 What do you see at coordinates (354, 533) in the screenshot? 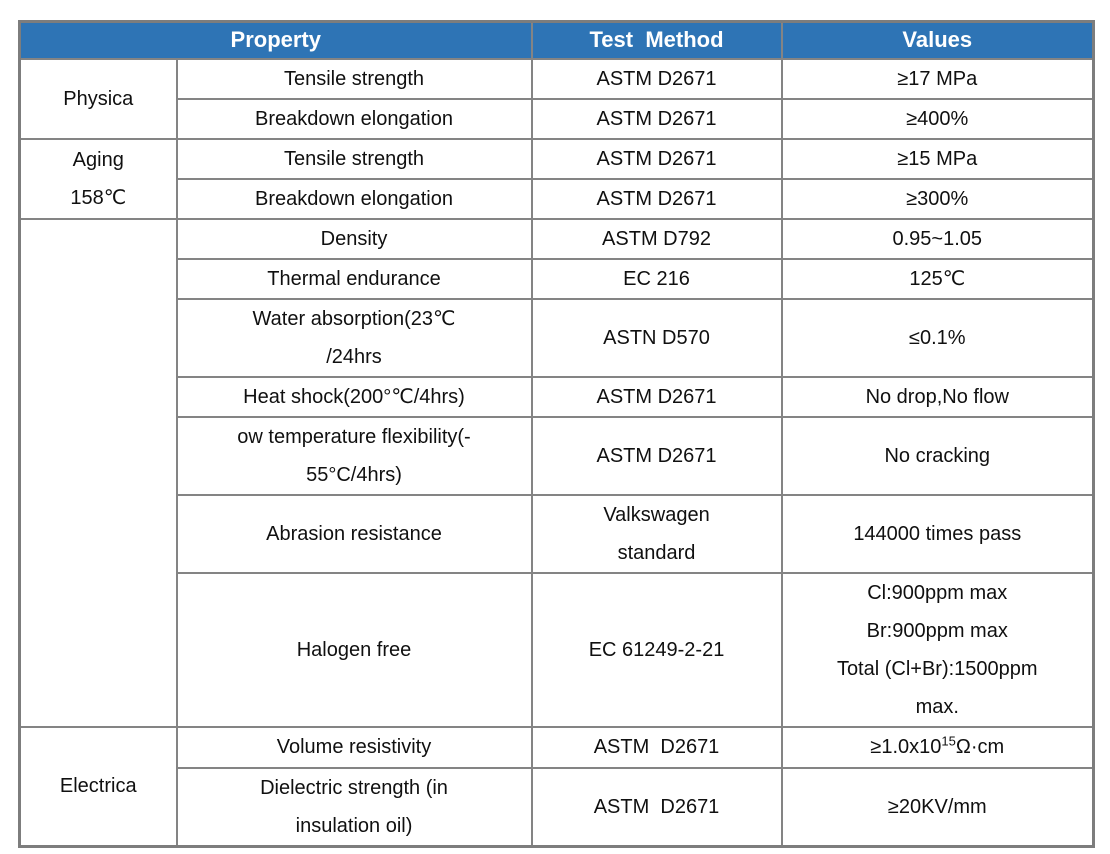
I see `property-cell: Abrasion resistance` at bounding box center [354, 533].